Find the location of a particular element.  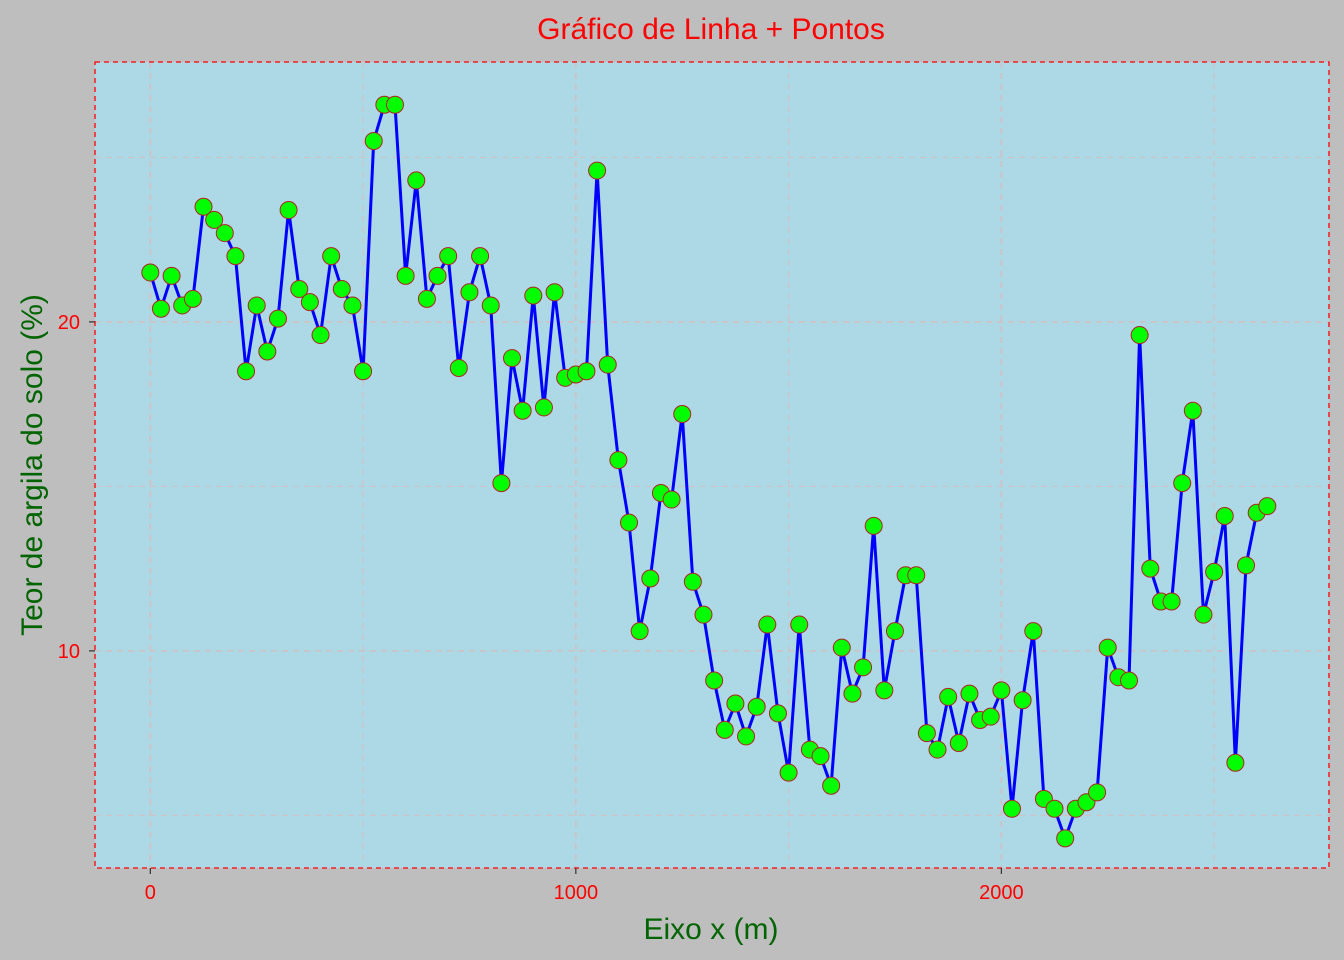

x-tick-label: 2000 is located at coordinates (1001, 893).